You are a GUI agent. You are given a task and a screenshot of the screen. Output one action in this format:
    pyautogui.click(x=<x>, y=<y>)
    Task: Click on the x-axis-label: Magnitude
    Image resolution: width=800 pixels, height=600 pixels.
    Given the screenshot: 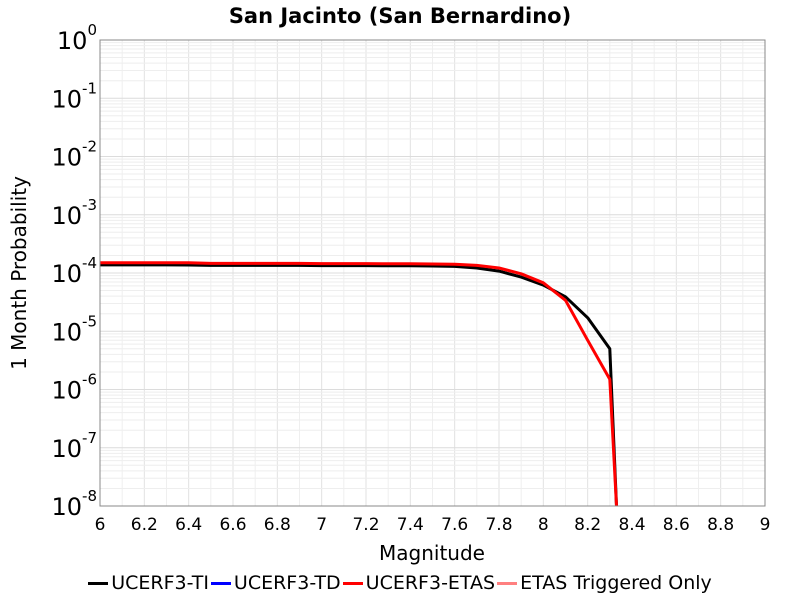 What is the action you would take?
    pyautogui.click(x=432, y=553)
    